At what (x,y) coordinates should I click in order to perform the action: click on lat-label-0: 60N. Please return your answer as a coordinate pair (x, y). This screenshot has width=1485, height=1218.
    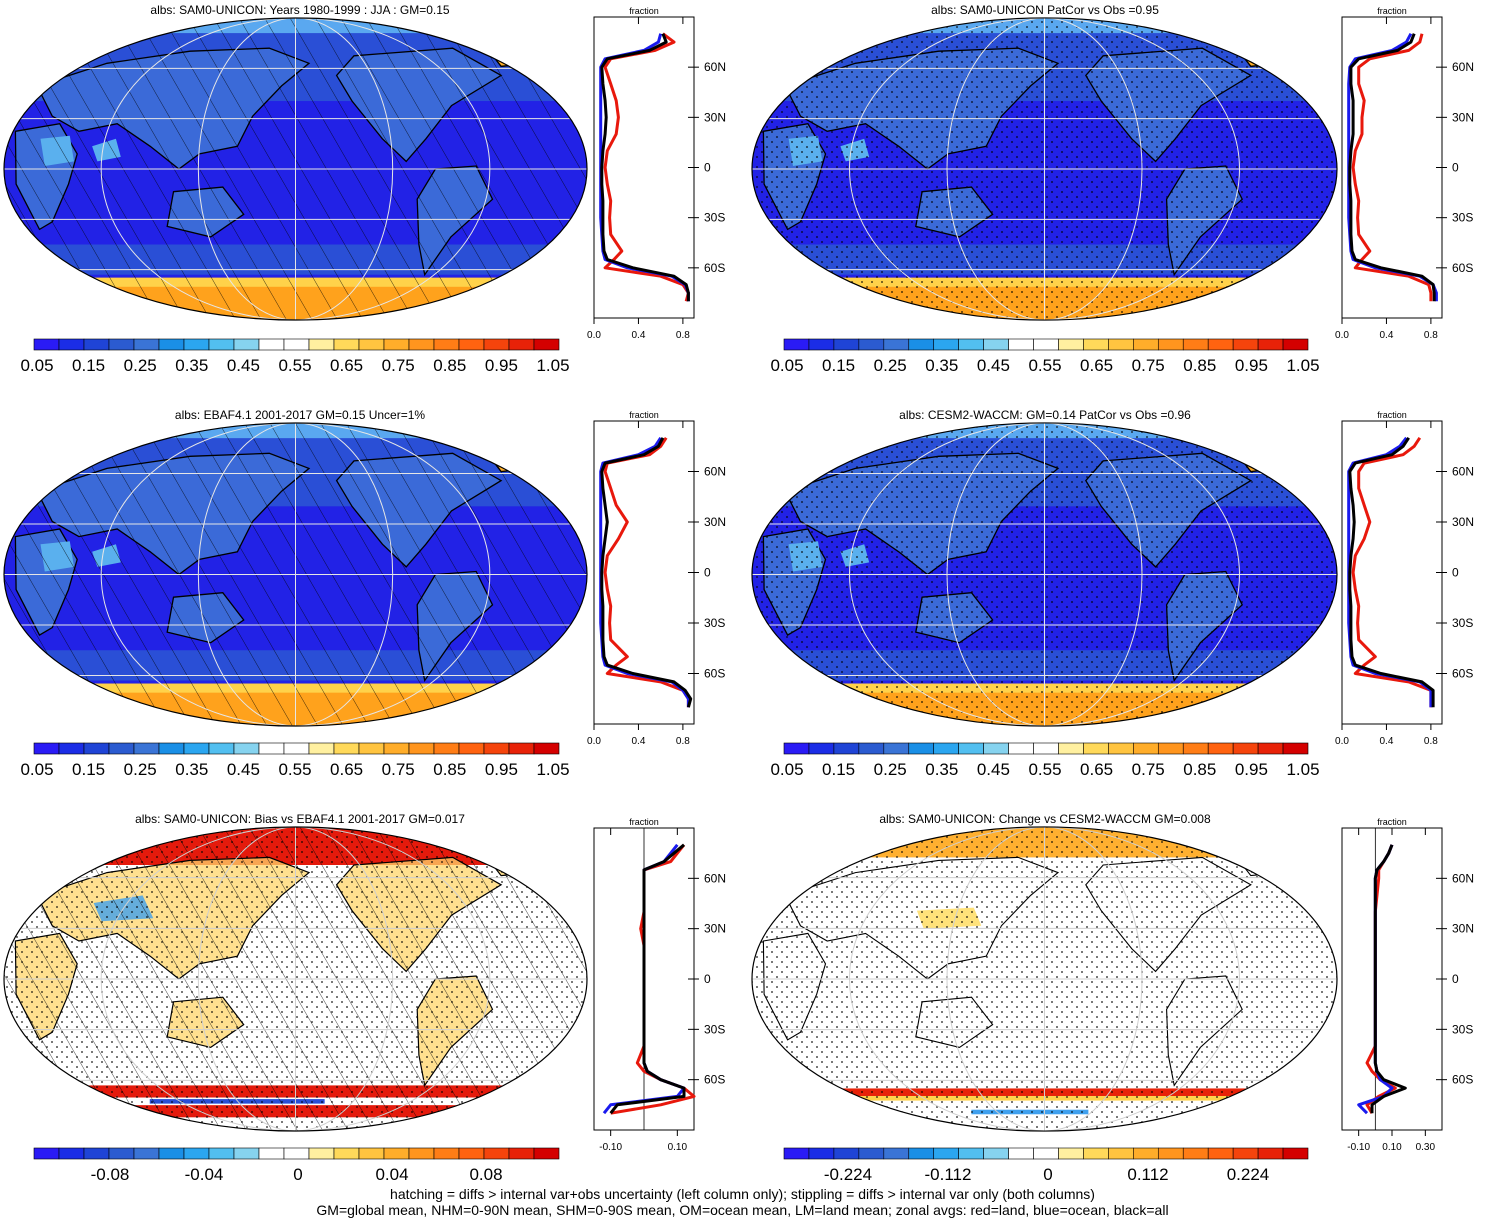
    Looking at the image, I should click on (715, 878).